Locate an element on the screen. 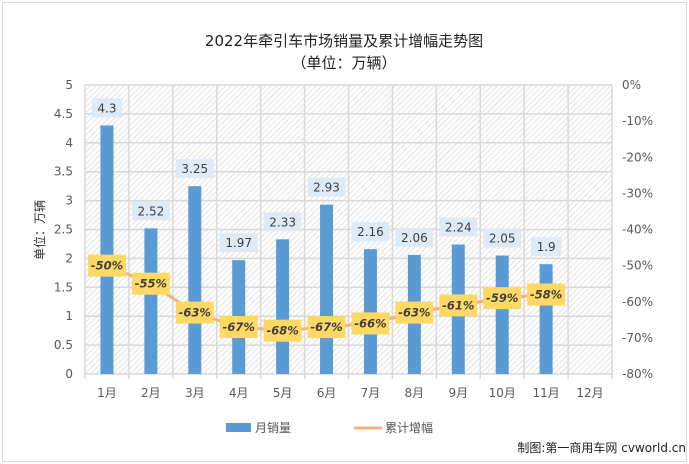 The height and width of the screenshot is (464, 689). y-tick-right: -80% is located at coordinates (637, 374).